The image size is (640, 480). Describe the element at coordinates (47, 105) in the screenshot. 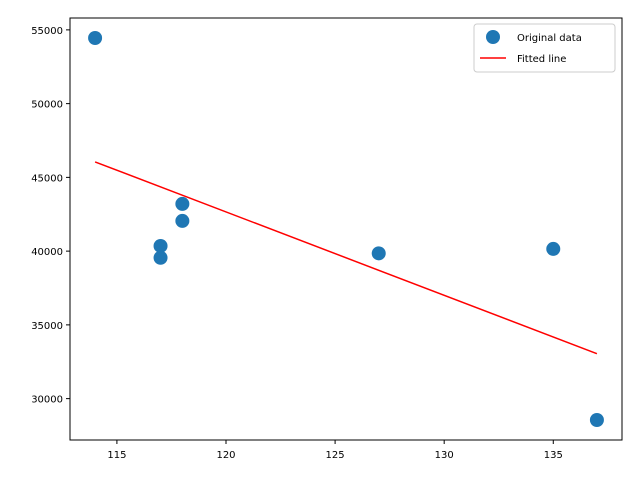

I see `y-tick-label-50000: 50000` at that location.